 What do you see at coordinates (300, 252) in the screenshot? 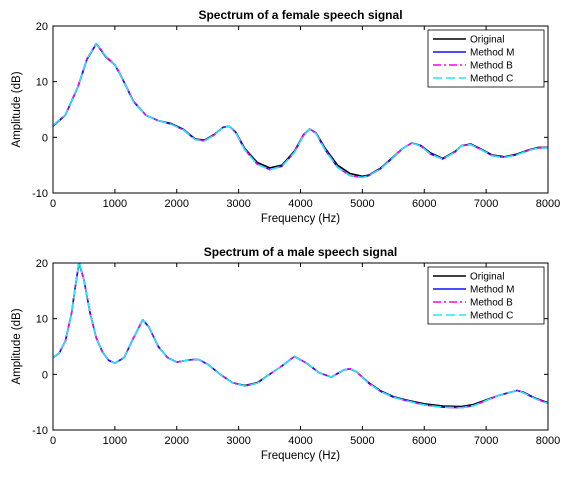
I see `chart-title: Spectrum of a male speech signal` at bounding box center [300, 252].